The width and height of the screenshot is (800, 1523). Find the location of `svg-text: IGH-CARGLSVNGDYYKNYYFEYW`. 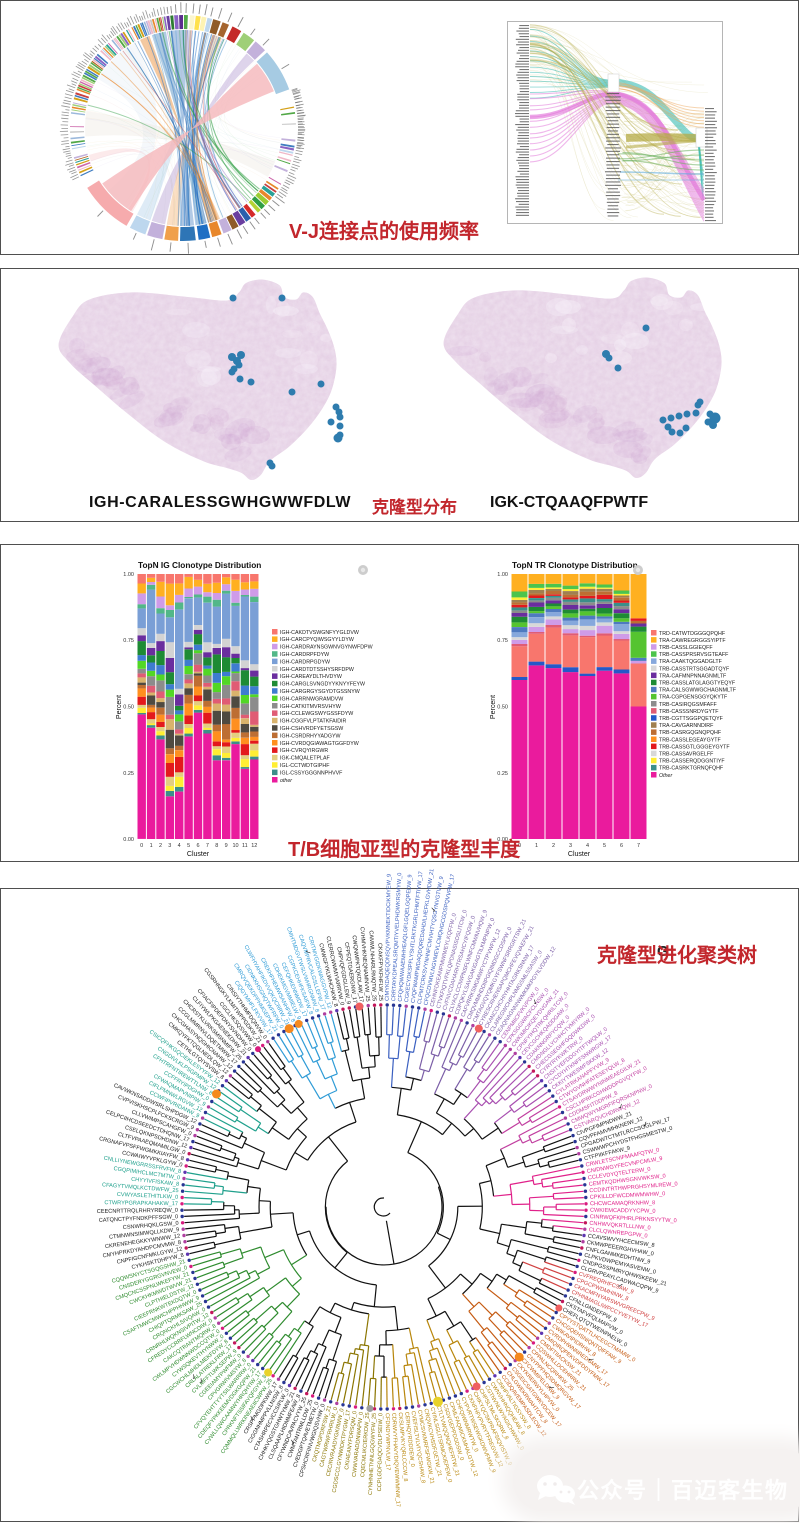

svg-text: IGH-CARGLSVNGDYYKNYYFEYW is located at coordinates (322, 685).